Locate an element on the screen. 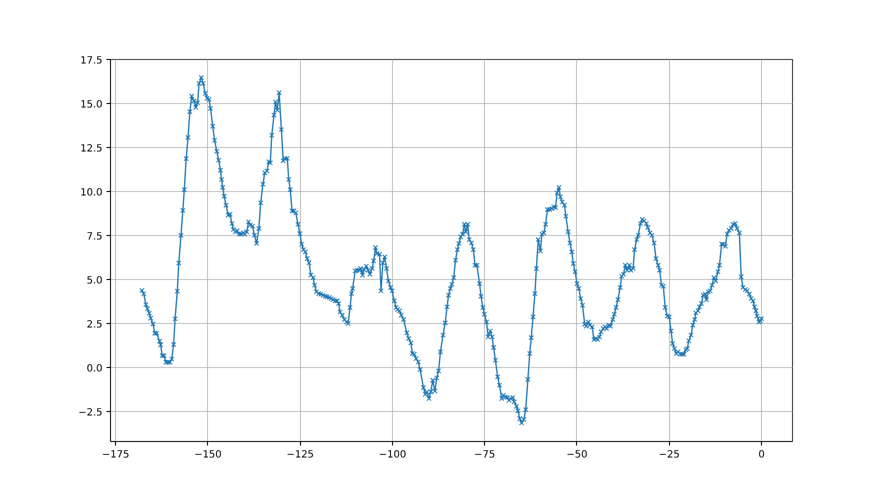 The width and height of the screenshot is (880, 495). y-tick-label: 7.5 is located at coordinates (94, 237).